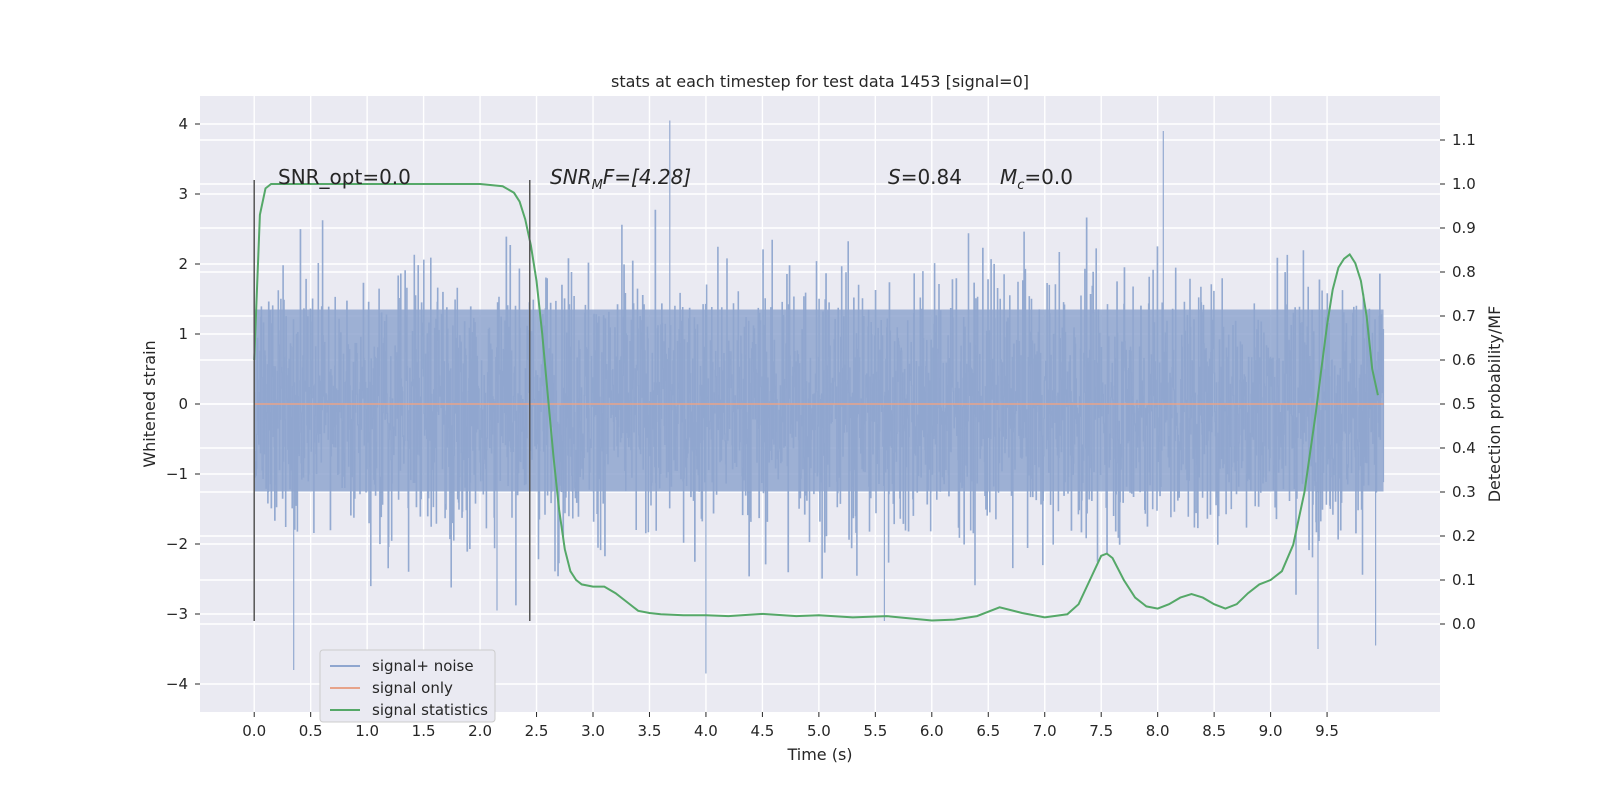 The height and width of the screenshot is (800, 1600). I want to click on annotation-mc-value: =0.0, so click(1048, 177).